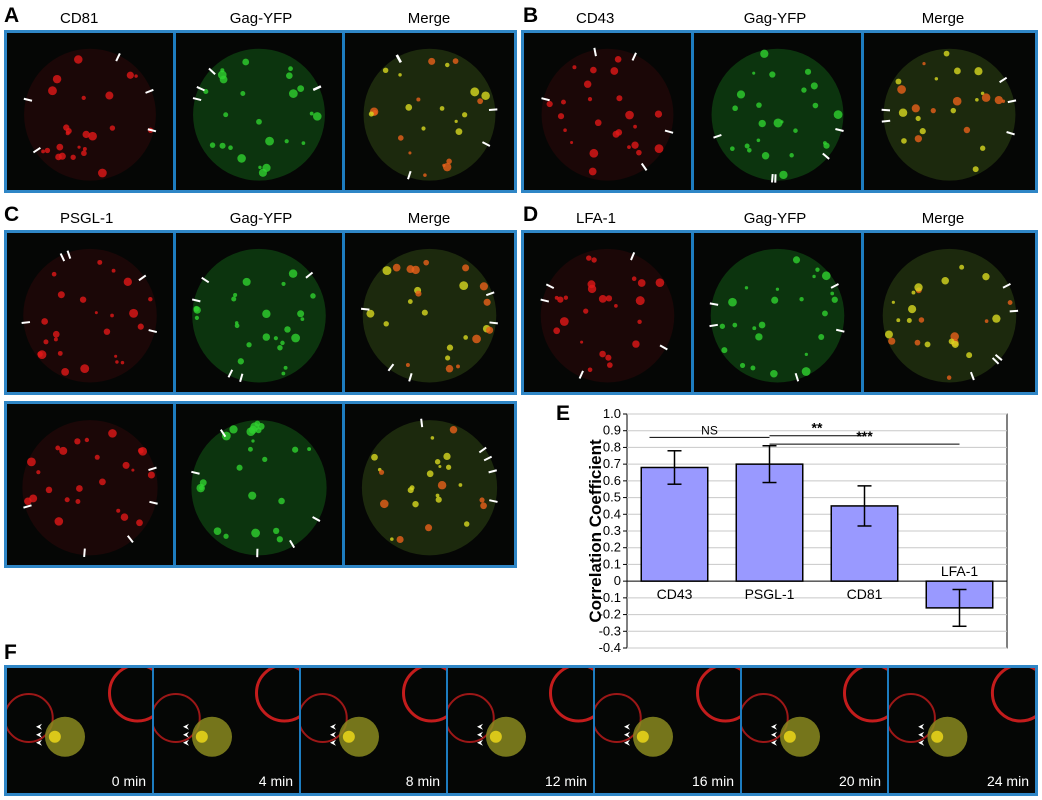 The image size is (1042, 800). I want to click on y-tick-label: 0.9, so click(612, 430).